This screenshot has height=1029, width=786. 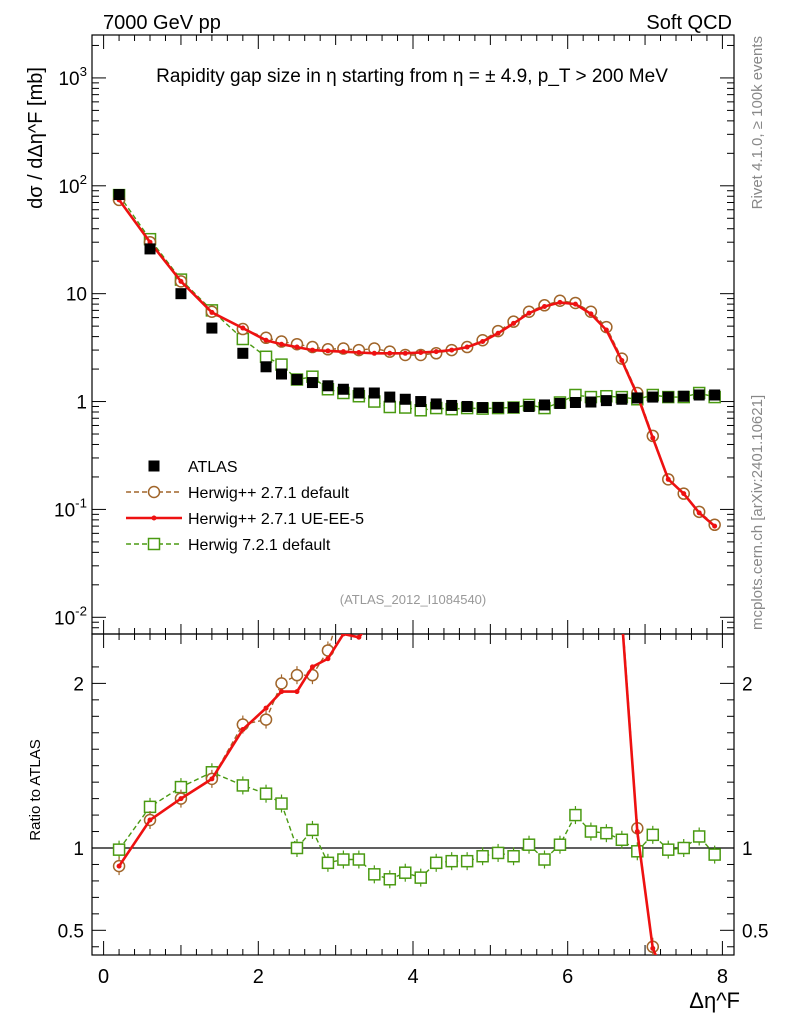 What do you see at coordinates (228, 545) in the screenshot?
I see `legend-entry-herwig7: Herwig 7.2.1 default` at bounding box center [228, 545].